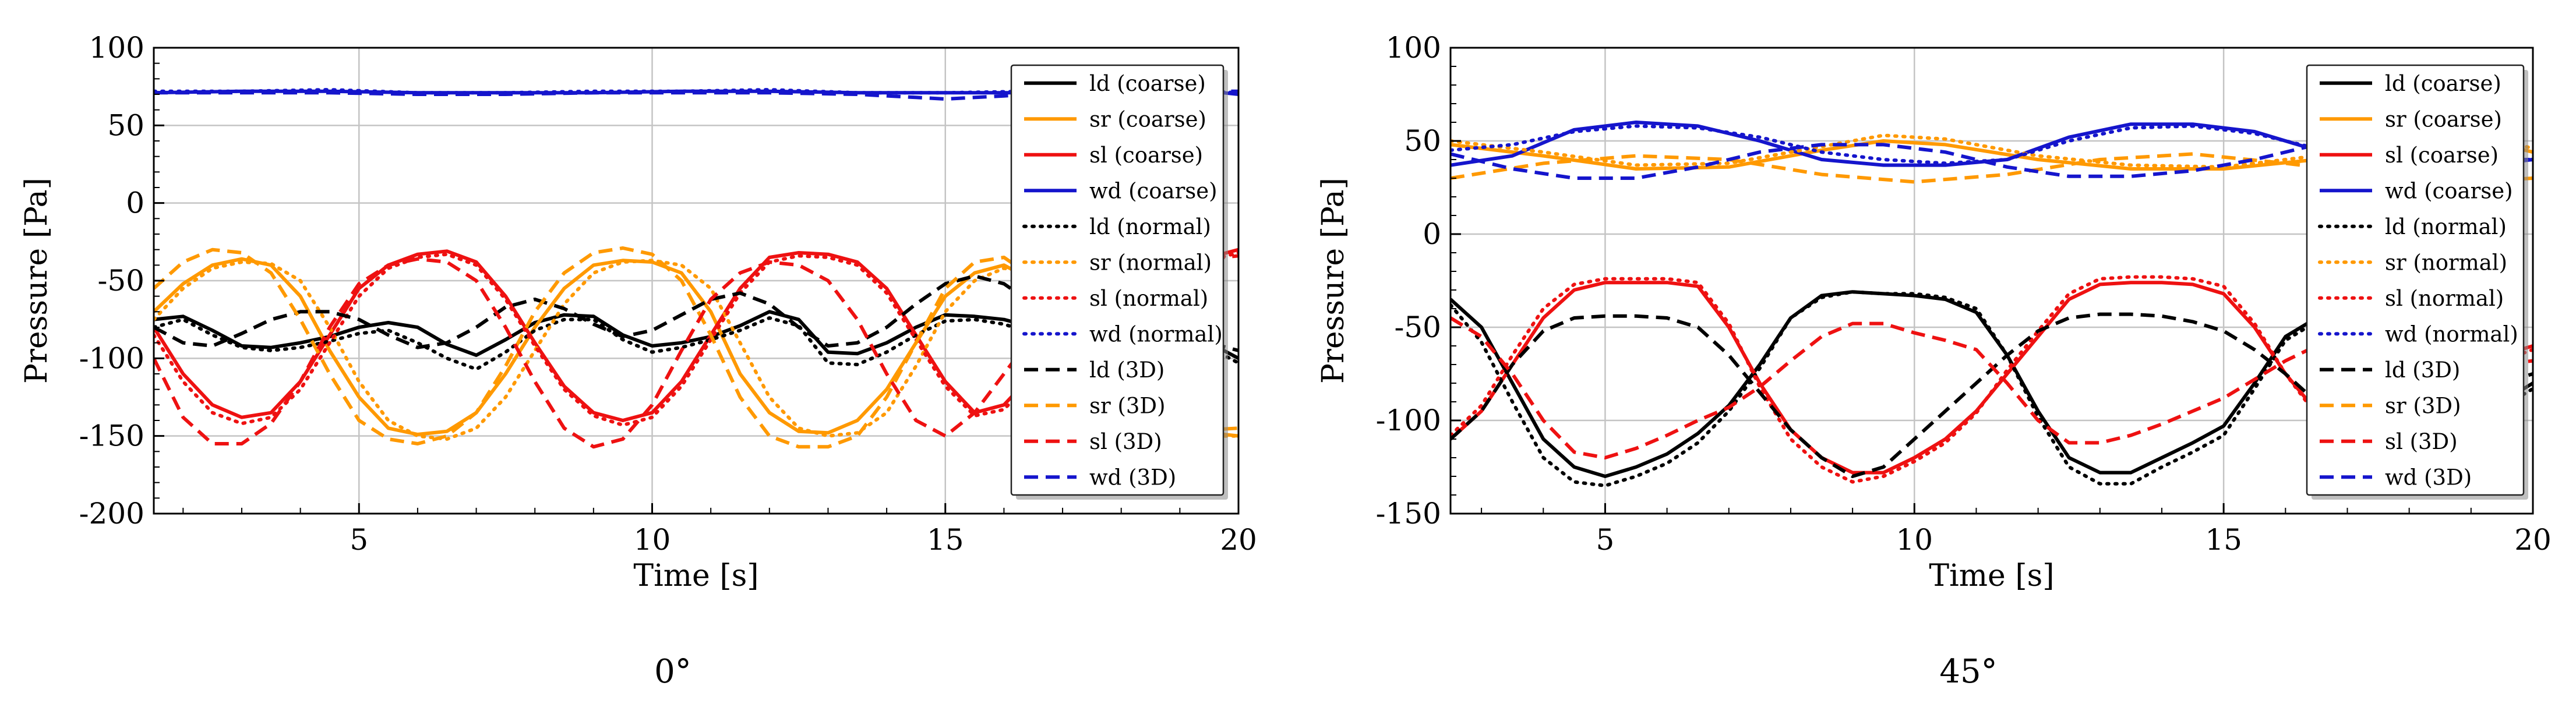  I want to click on series-line-sr-normal, so click(1992, 151).